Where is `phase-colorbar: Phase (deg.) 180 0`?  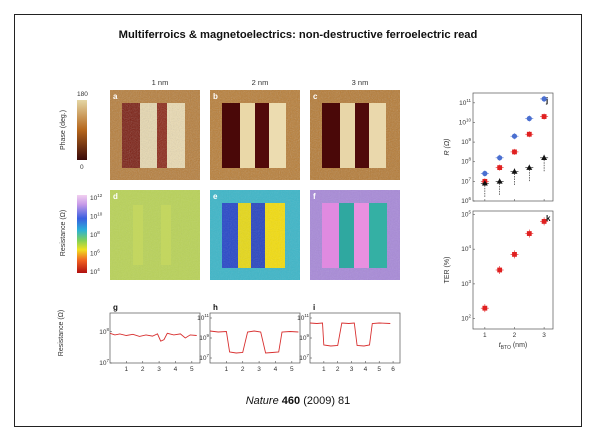 phase-colorbar: Phase (deg.) 180 0 is located at coordinates (74, 131).